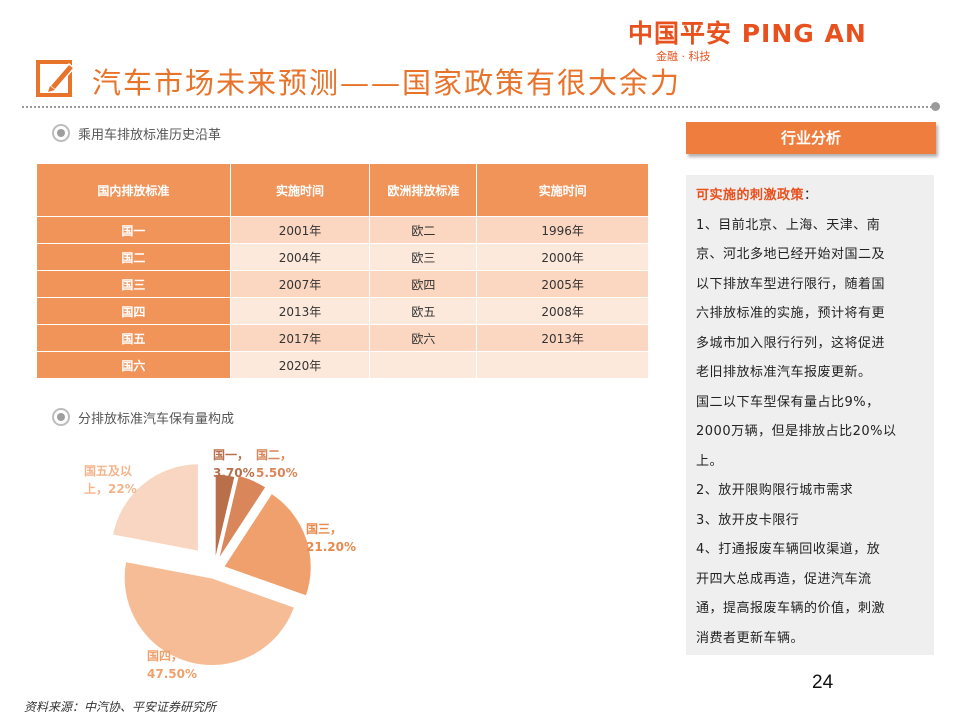 This screenshot has width=960, height=720. What do you see at coordinates (277, 464) in the screenshot?
I see `pie-slice-label: 国二， 5.50%` at bounding box center [277, 464].